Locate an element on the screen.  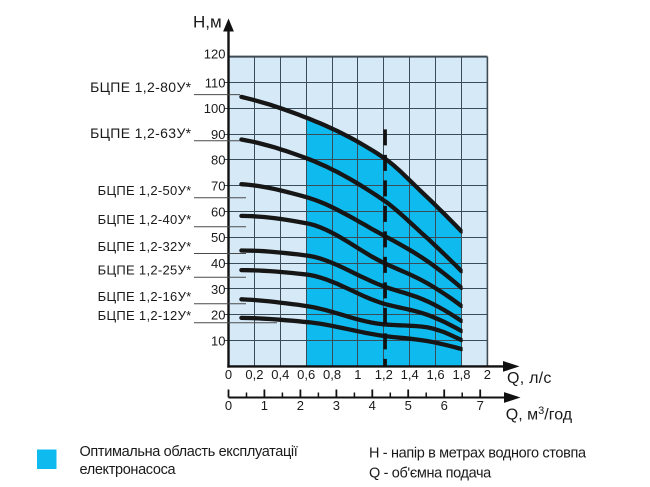
svg-text: 3 is located at coordinates (336, 405).